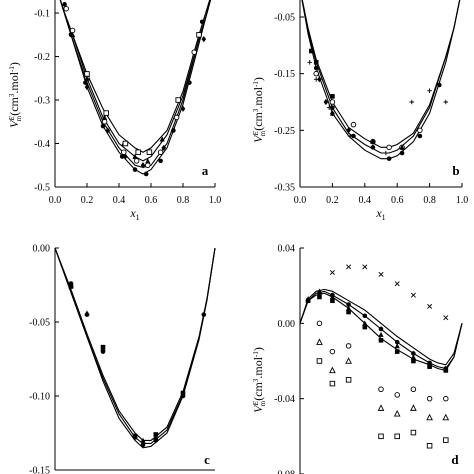 The width and height of the screenshot is (474, 474). Describe the element at coordinates (259, 380) in the screenshot. I see `y-axis-label: VEm(cm3.mol-1)` at that location.